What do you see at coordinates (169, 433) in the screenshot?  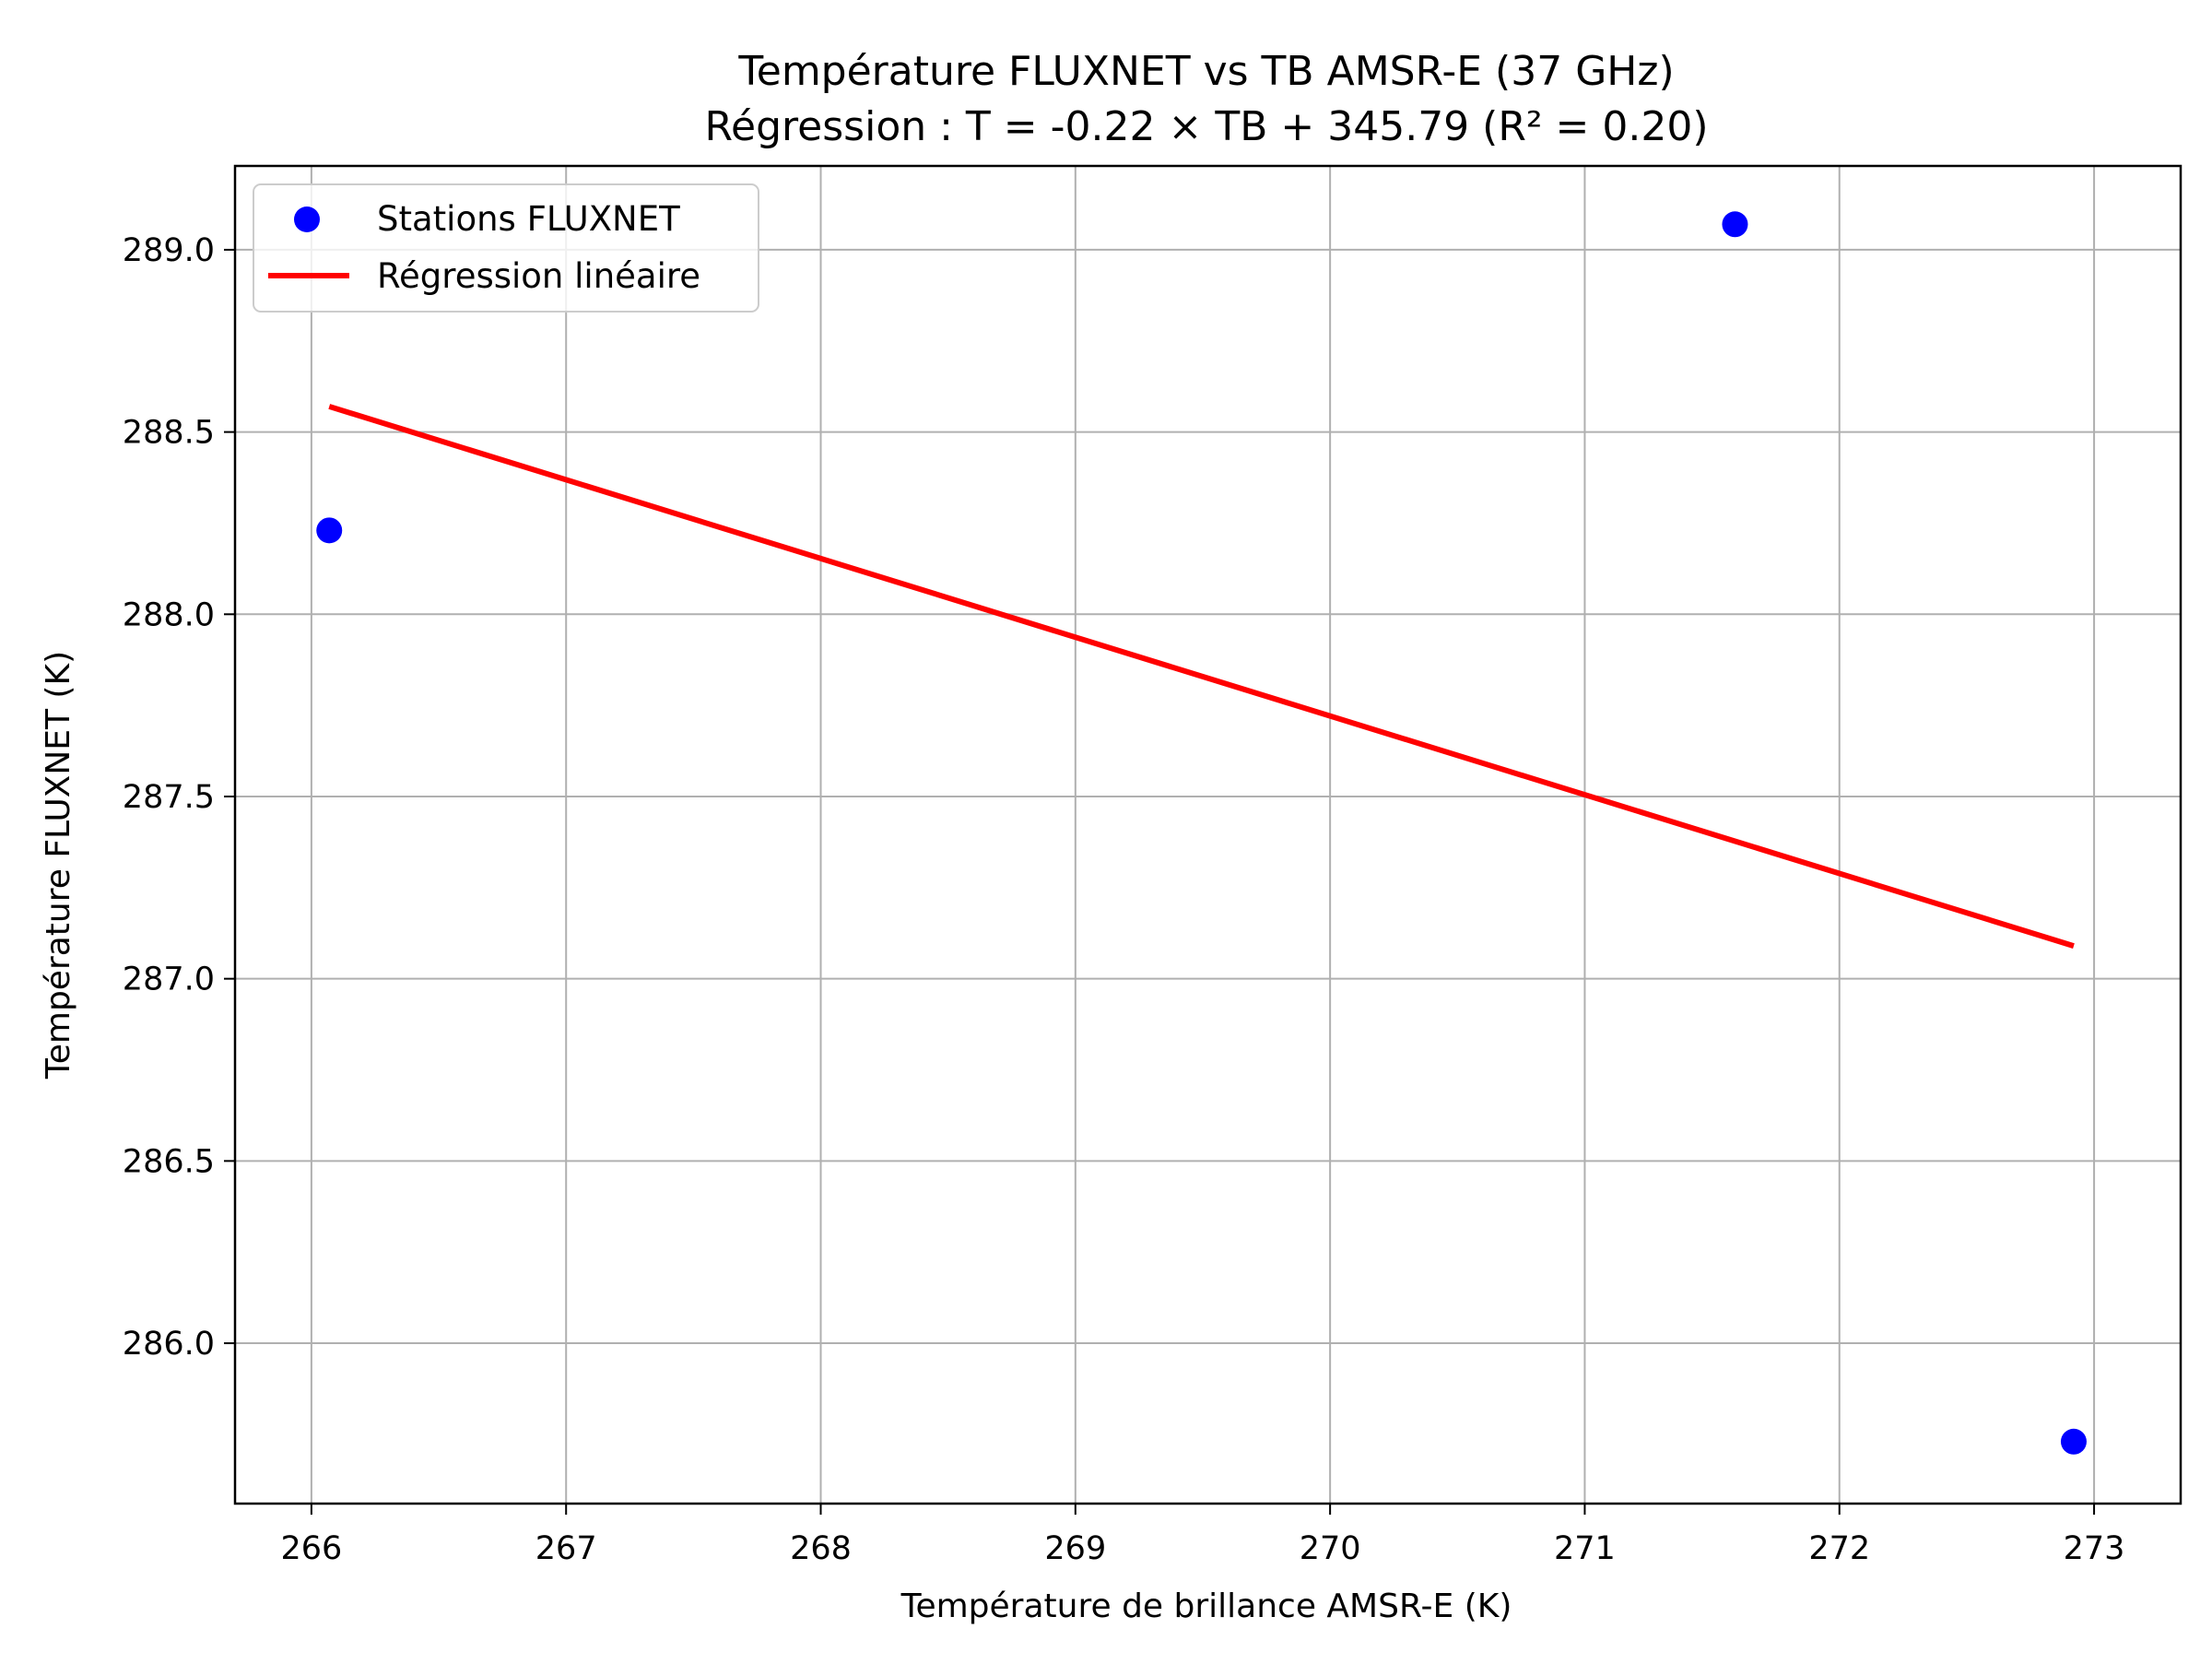 I see `y-tick-label: 288.5` at bounding box center [169, 433].